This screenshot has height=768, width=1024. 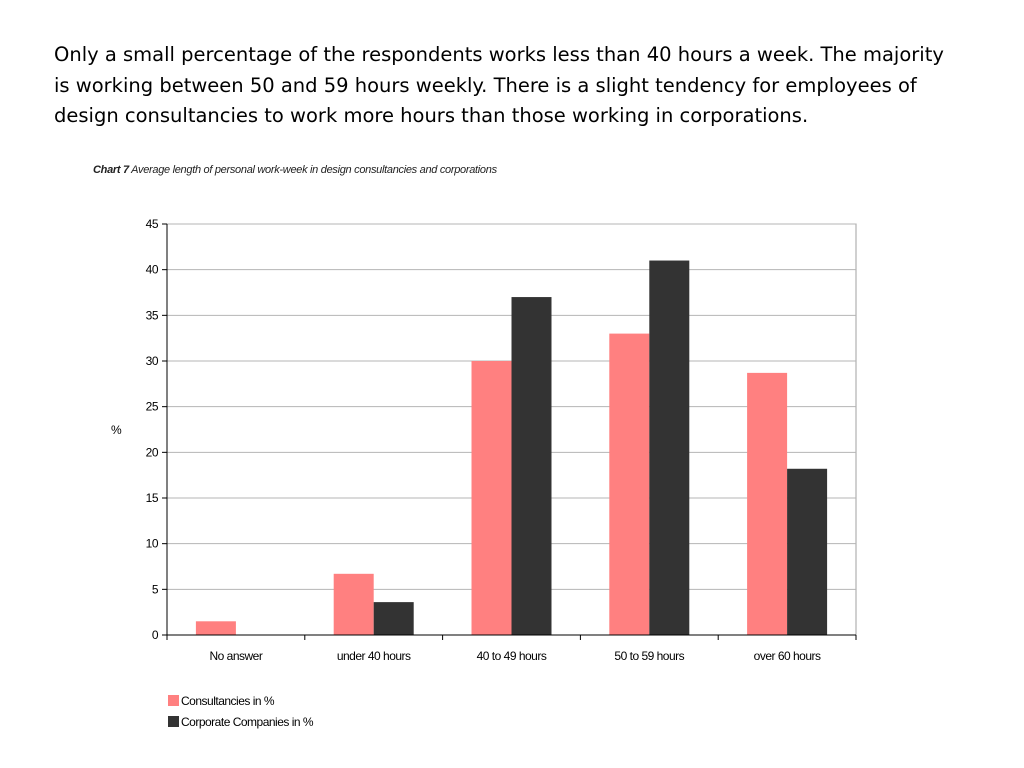 I want to click on y-tick-label: 35, so click(x=152, y=315).